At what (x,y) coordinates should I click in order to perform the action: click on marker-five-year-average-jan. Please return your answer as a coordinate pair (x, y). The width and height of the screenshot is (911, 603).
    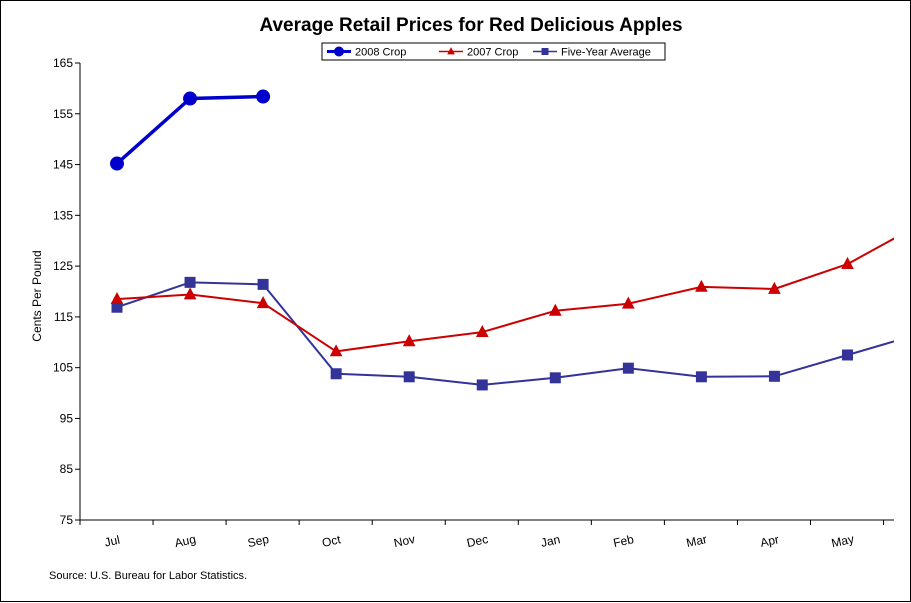
    Looking at the image, I should click on (555, 378).